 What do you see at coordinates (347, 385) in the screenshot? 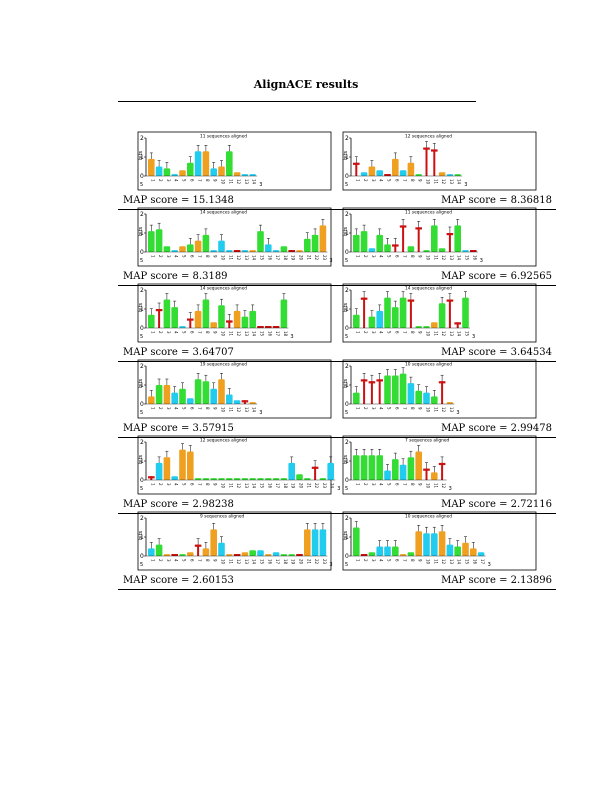
I see `y-tick-label: 1` at bounding box center [347, 385].